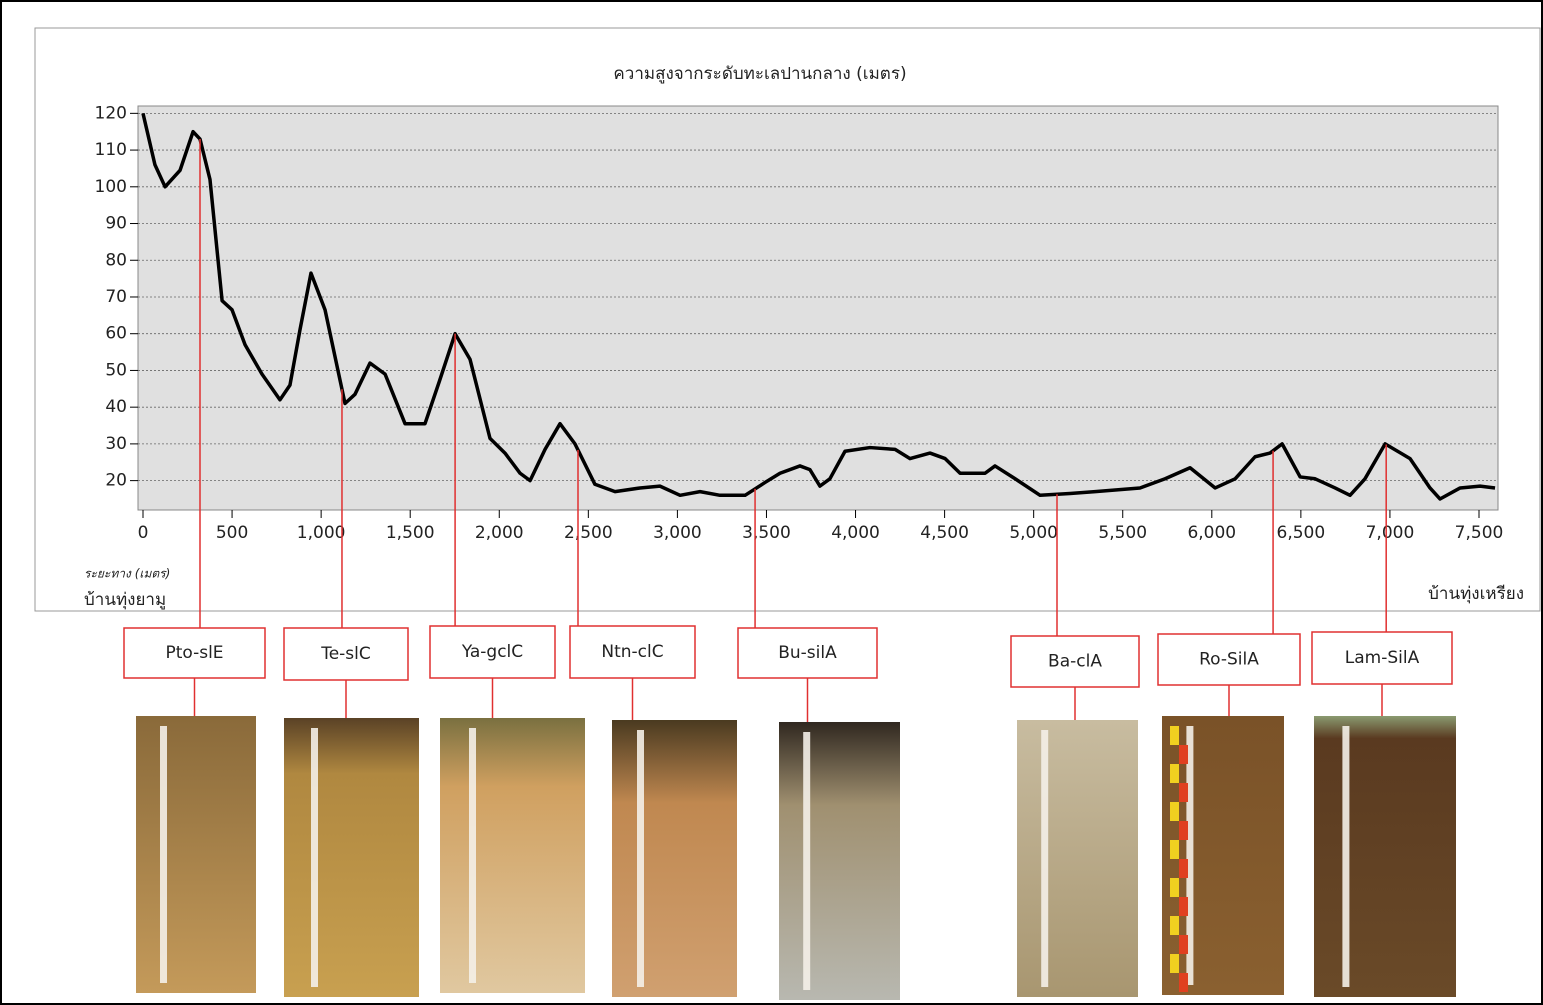 The width and height of the screenshot is (1543, 1005). Describe the element at coordinates (111, 150) in the screenshot. I see `y-tick-label: 110` at that location.